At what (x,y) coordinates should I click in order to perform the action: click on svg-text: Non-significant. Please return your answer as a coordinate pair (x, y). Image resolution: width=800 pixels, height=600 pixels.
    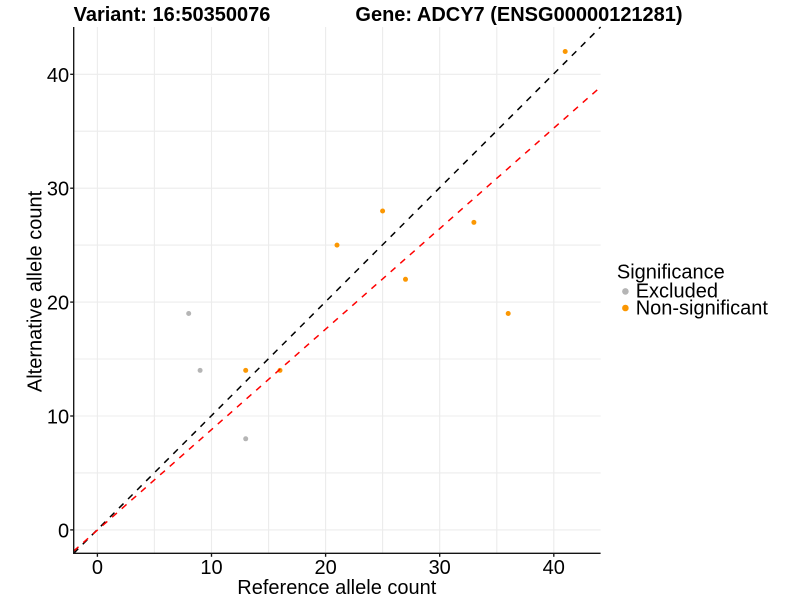
    Looking at the image, I should click on (702, 309).